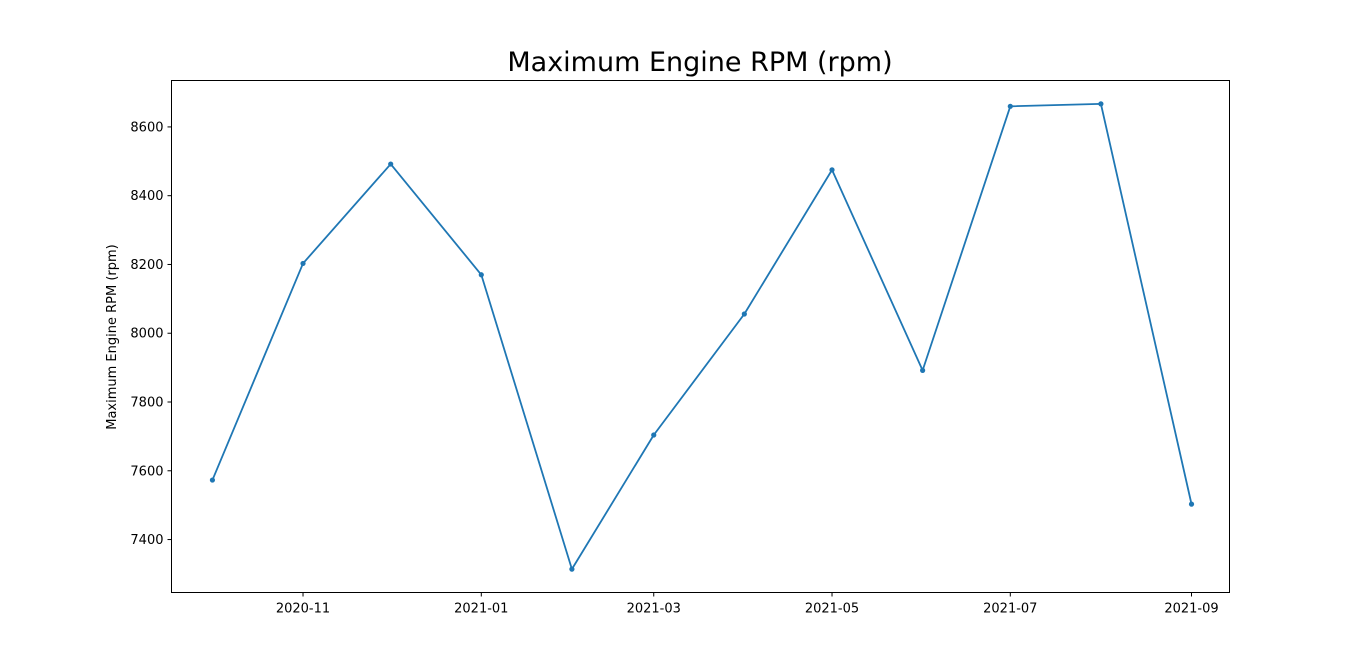  I want to click on y-tick-label: 8400, so click(146, 196).